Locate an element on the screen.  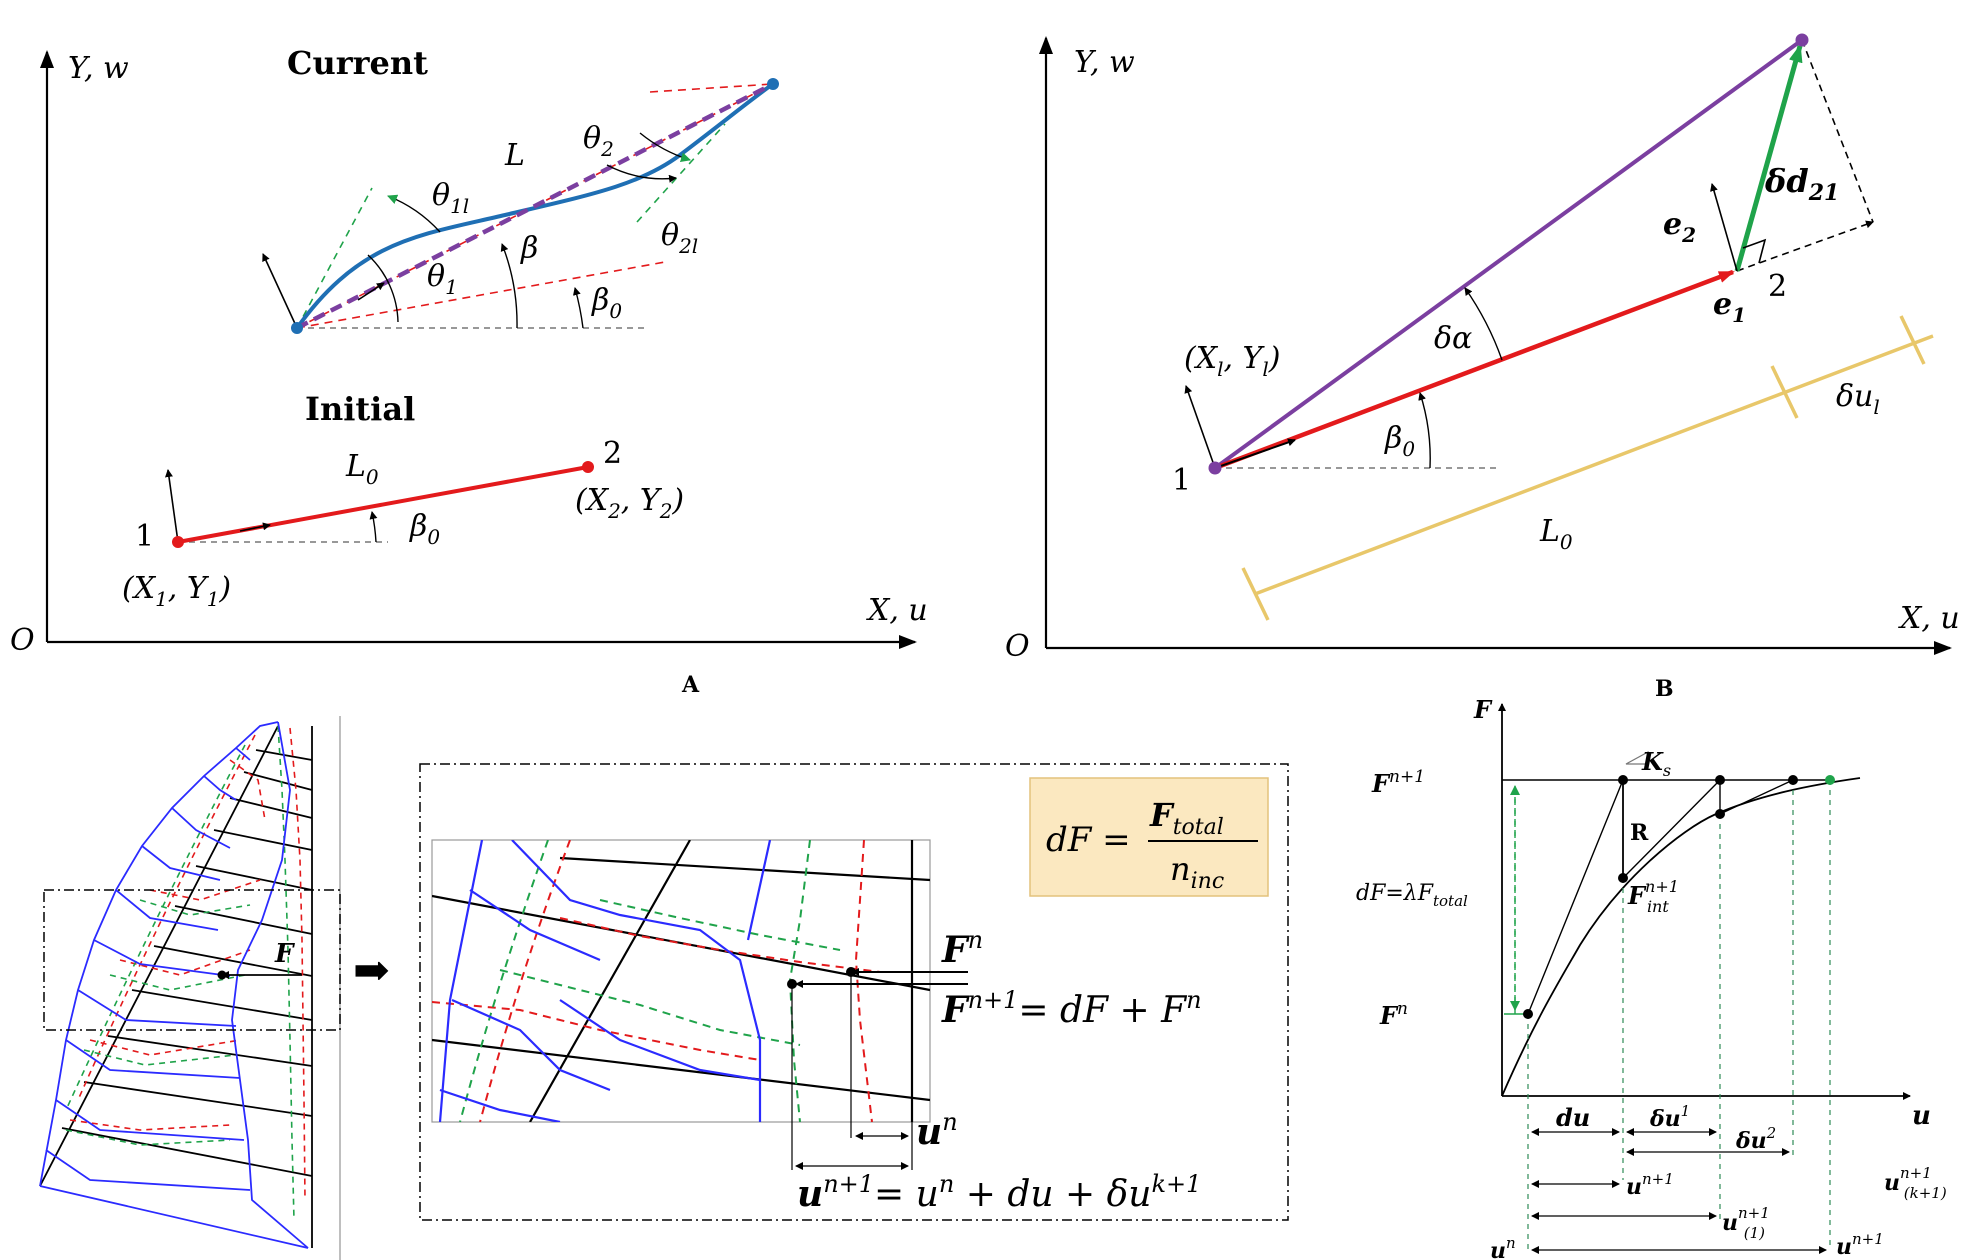
XlYl-label: (Xl, Yl) is located at coordinates (1232, 361).